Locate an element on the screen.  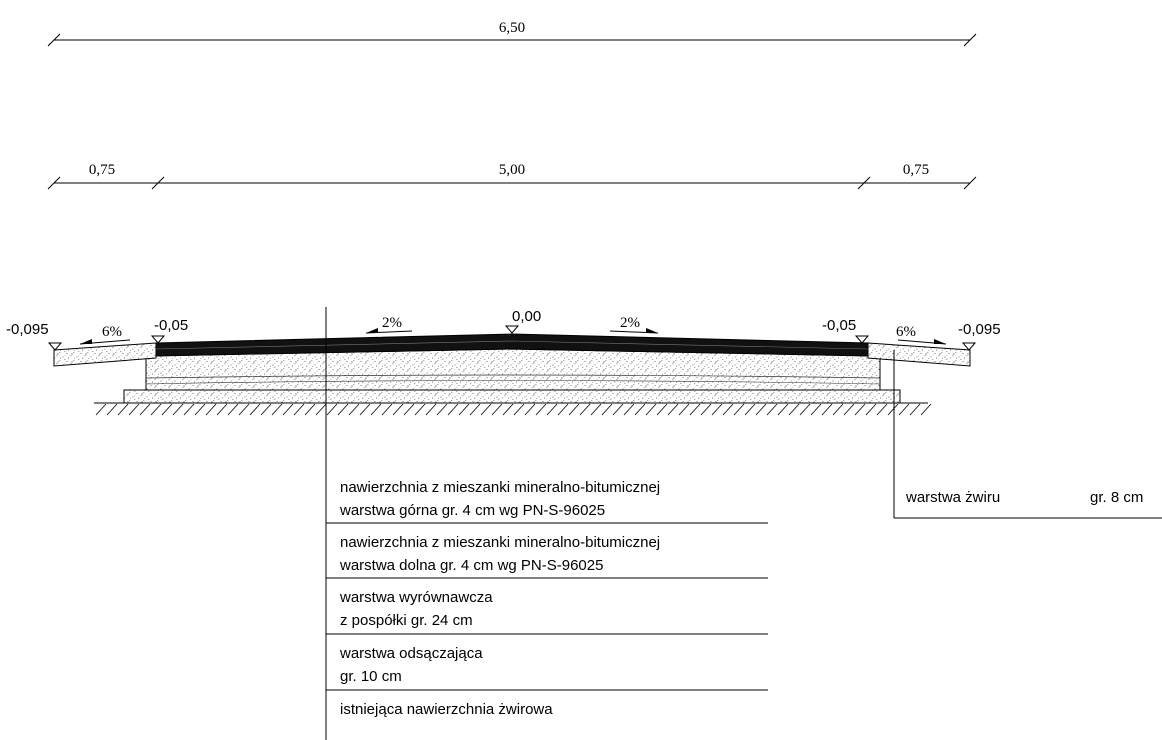
dimension-right-label: 0,75 is located at coordinates (916, 170).